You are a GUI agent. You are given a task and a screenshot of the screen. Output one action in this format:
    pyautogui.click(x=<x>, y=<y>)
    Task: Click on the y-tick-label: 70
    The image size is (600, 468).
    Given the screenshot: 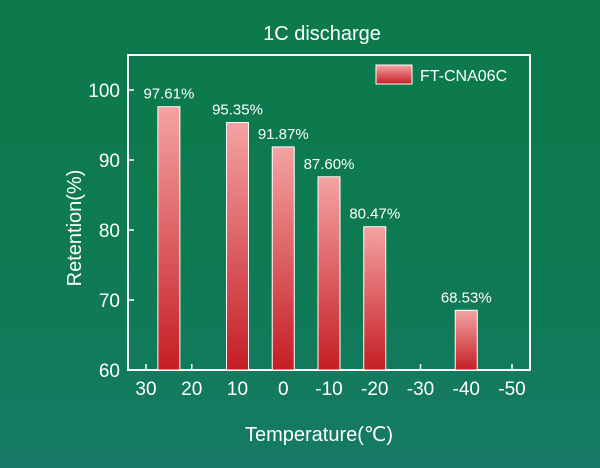 What is the action you would take?
    pyautogui.click(x=109, y=301)
    